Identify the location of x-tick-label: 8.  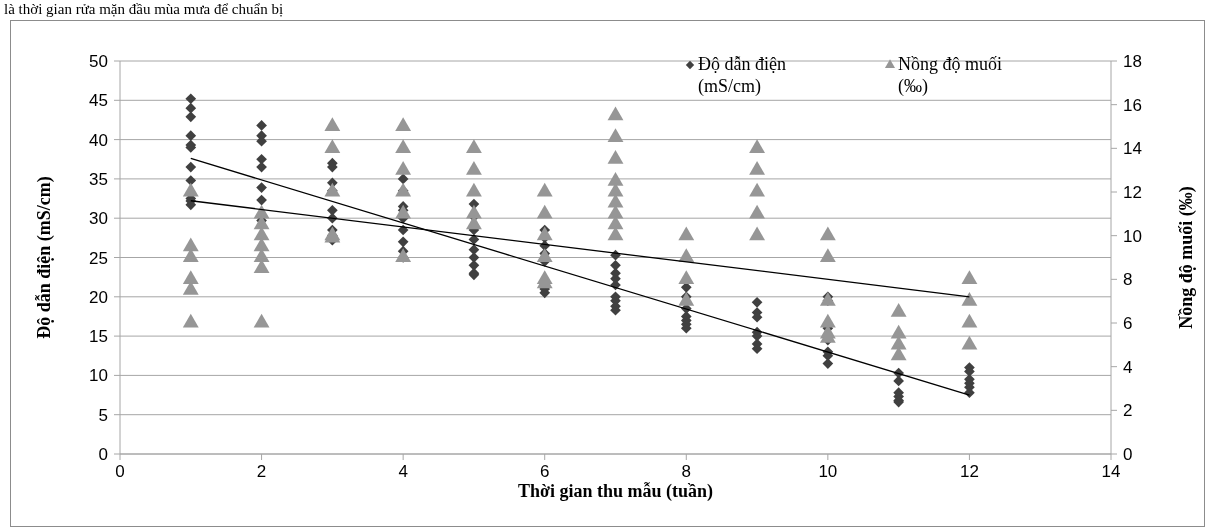
(686, 471).